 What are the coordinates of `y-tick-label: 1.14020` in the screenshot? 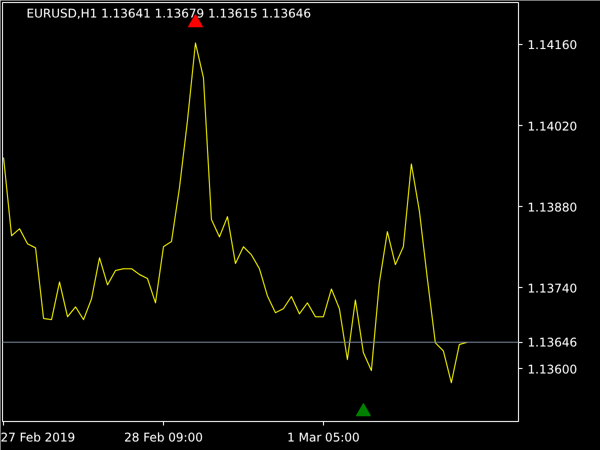 It's located at (553, 126).